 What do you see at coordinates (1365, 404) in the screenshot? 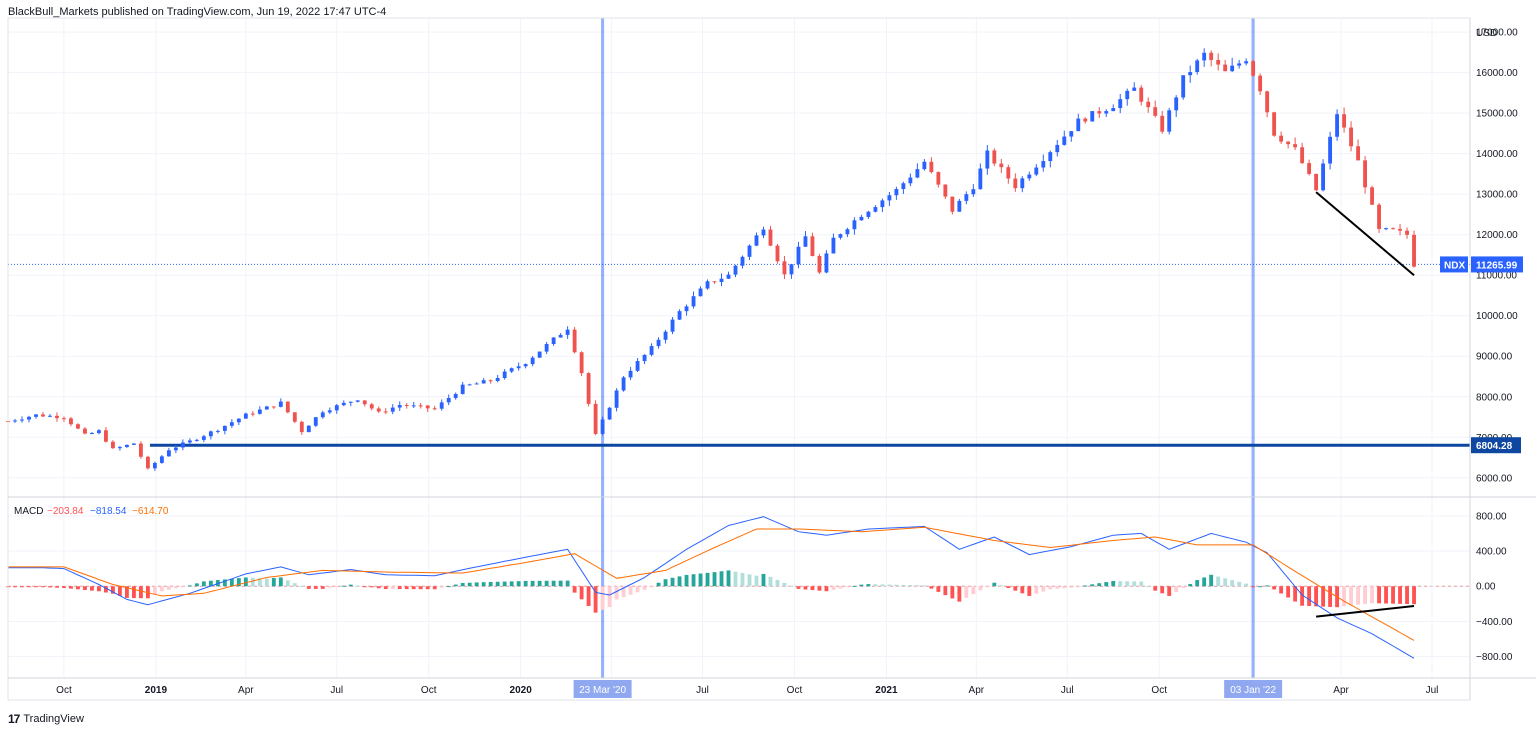
I see `trendlines` at bounding box center [1365, 404].